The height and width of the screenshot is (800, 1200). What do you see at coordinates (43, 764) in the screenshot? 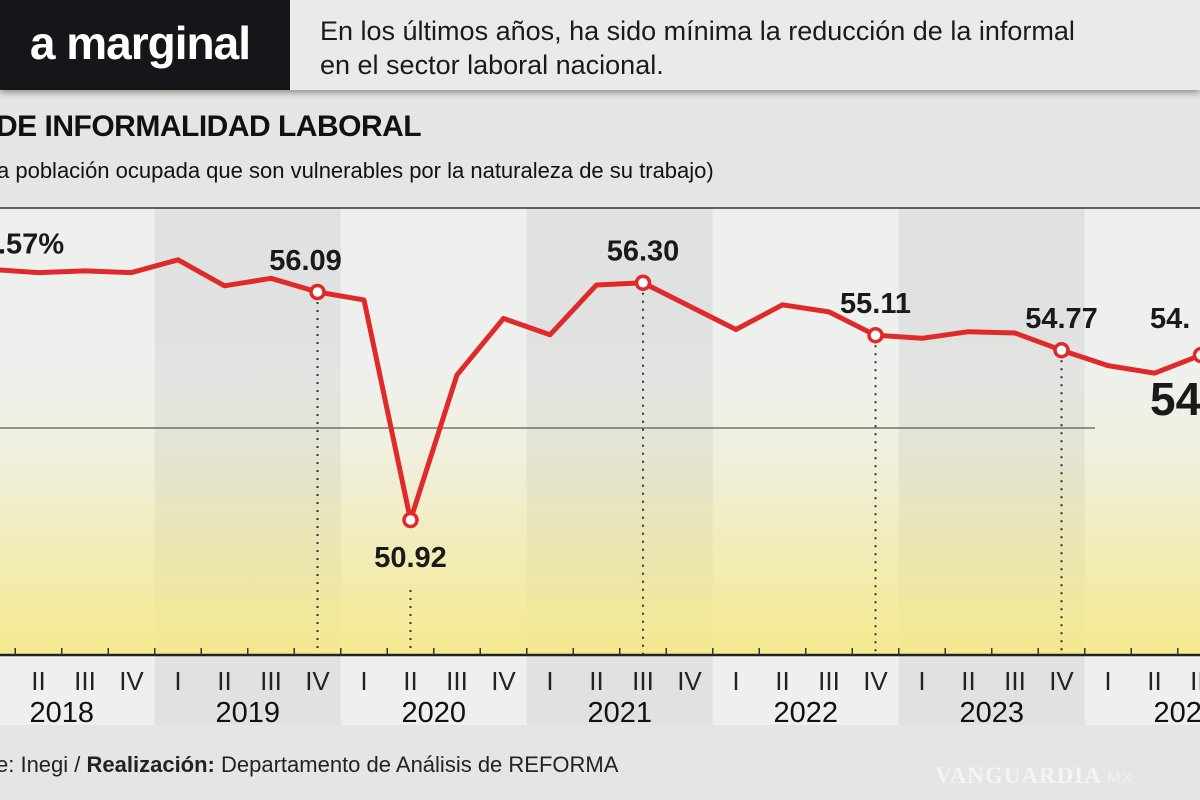
I see `source-text: e: Inegi /` at bounding box center [43, 764].